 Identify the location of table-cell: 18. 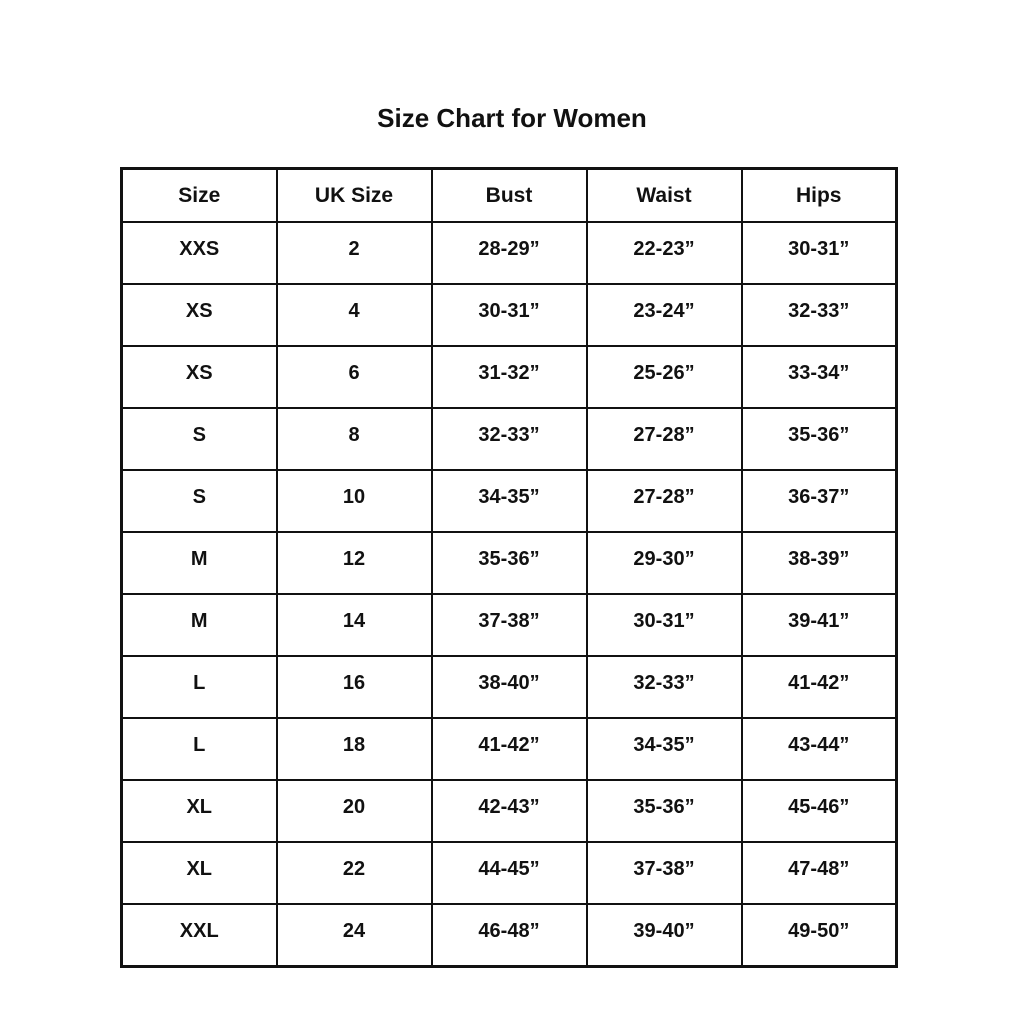
(354, 749).